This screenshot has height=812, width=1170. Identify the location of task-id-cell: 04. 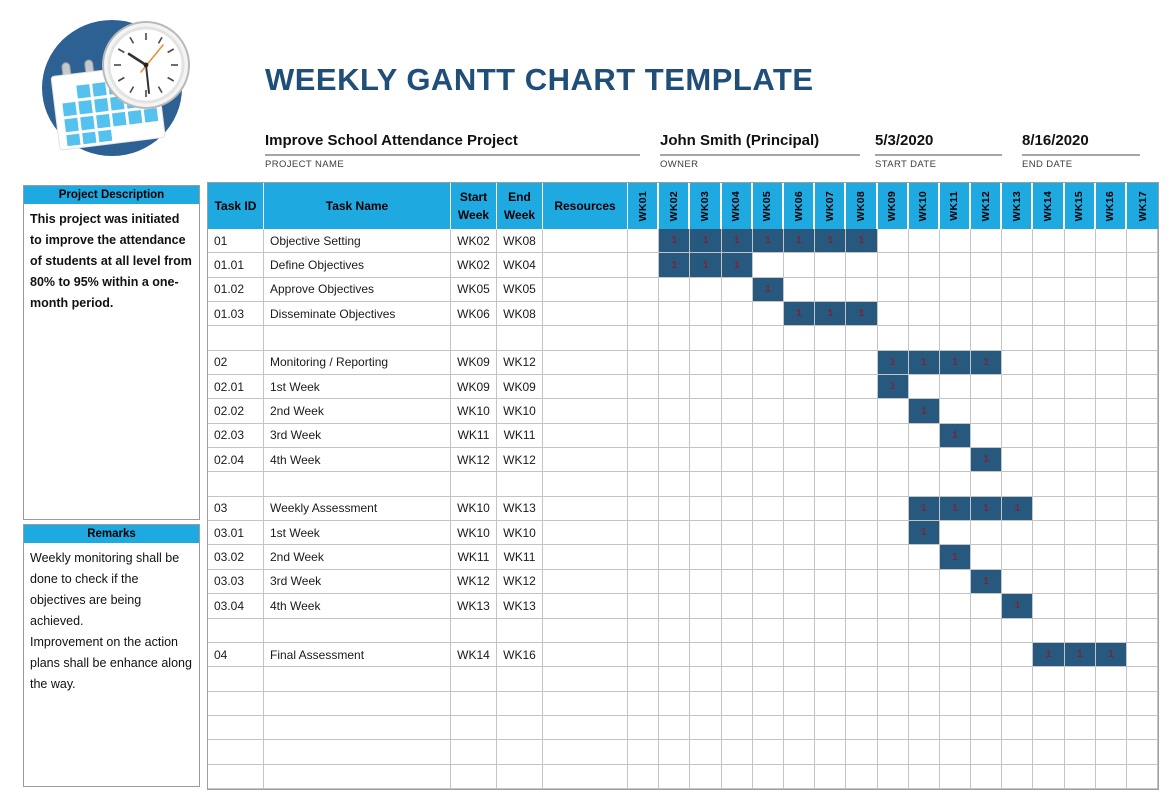
(236, 655).